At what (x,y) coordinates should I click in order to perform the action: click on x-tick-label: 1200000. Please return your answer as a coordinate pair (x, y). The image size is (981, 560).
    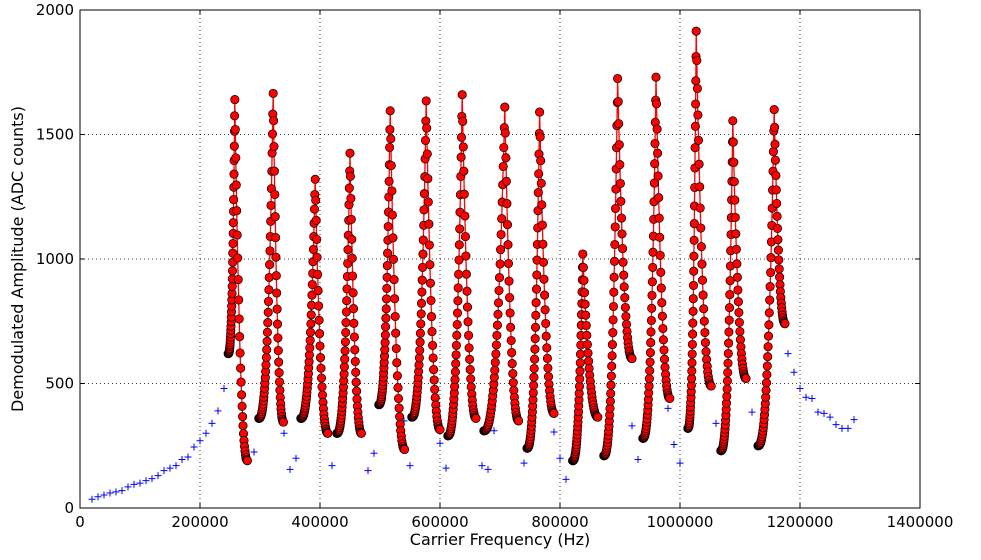
    Looking at the image, I should click on (800, 522).